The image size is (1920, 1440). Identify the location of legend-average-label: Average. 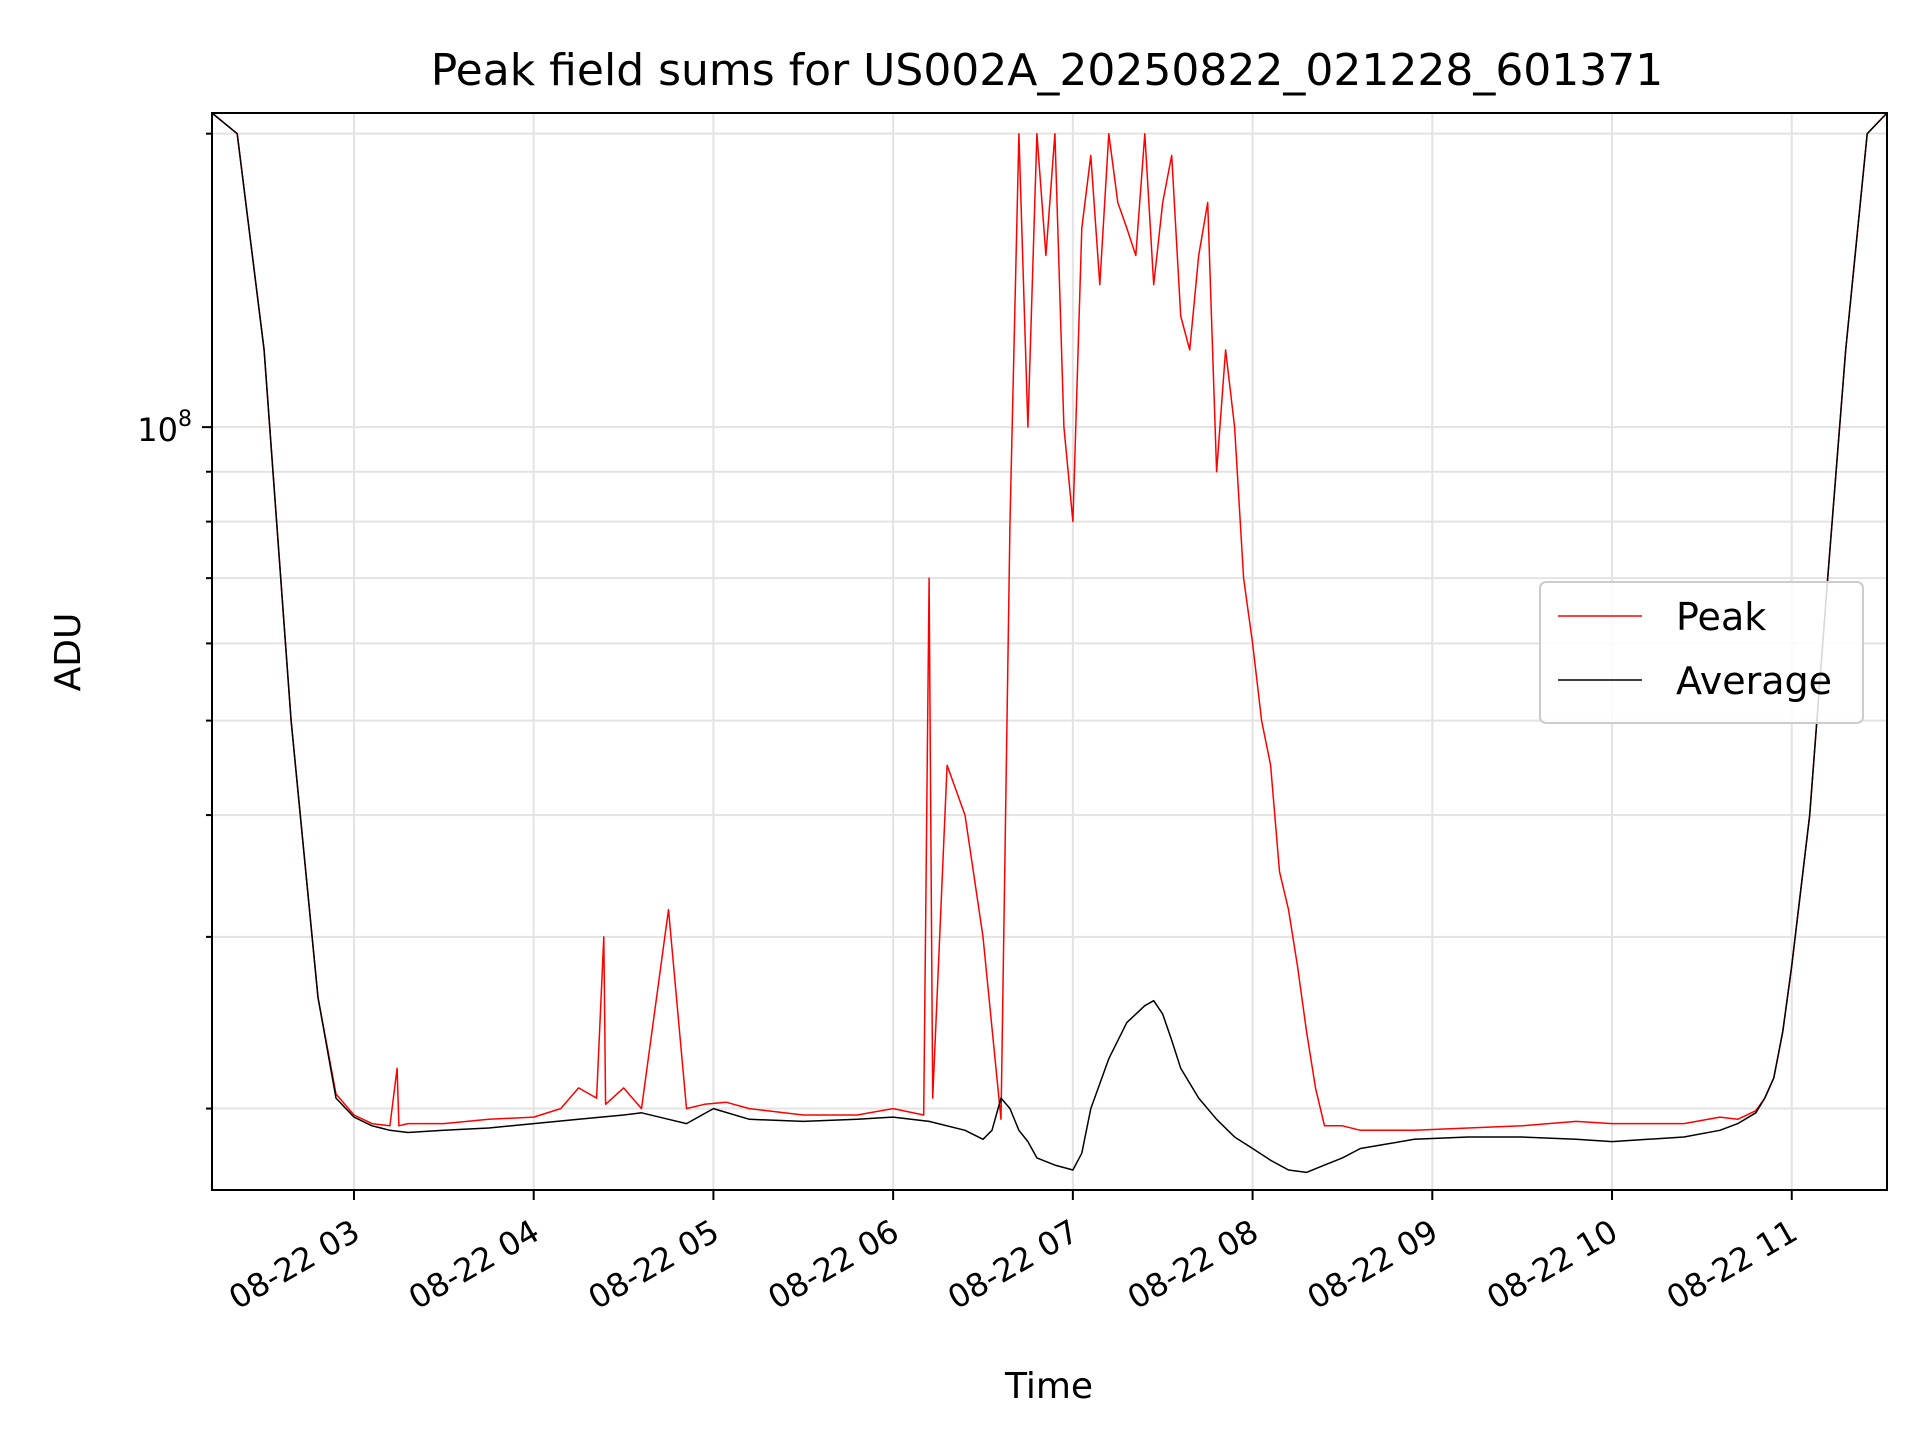
(1754, 681).